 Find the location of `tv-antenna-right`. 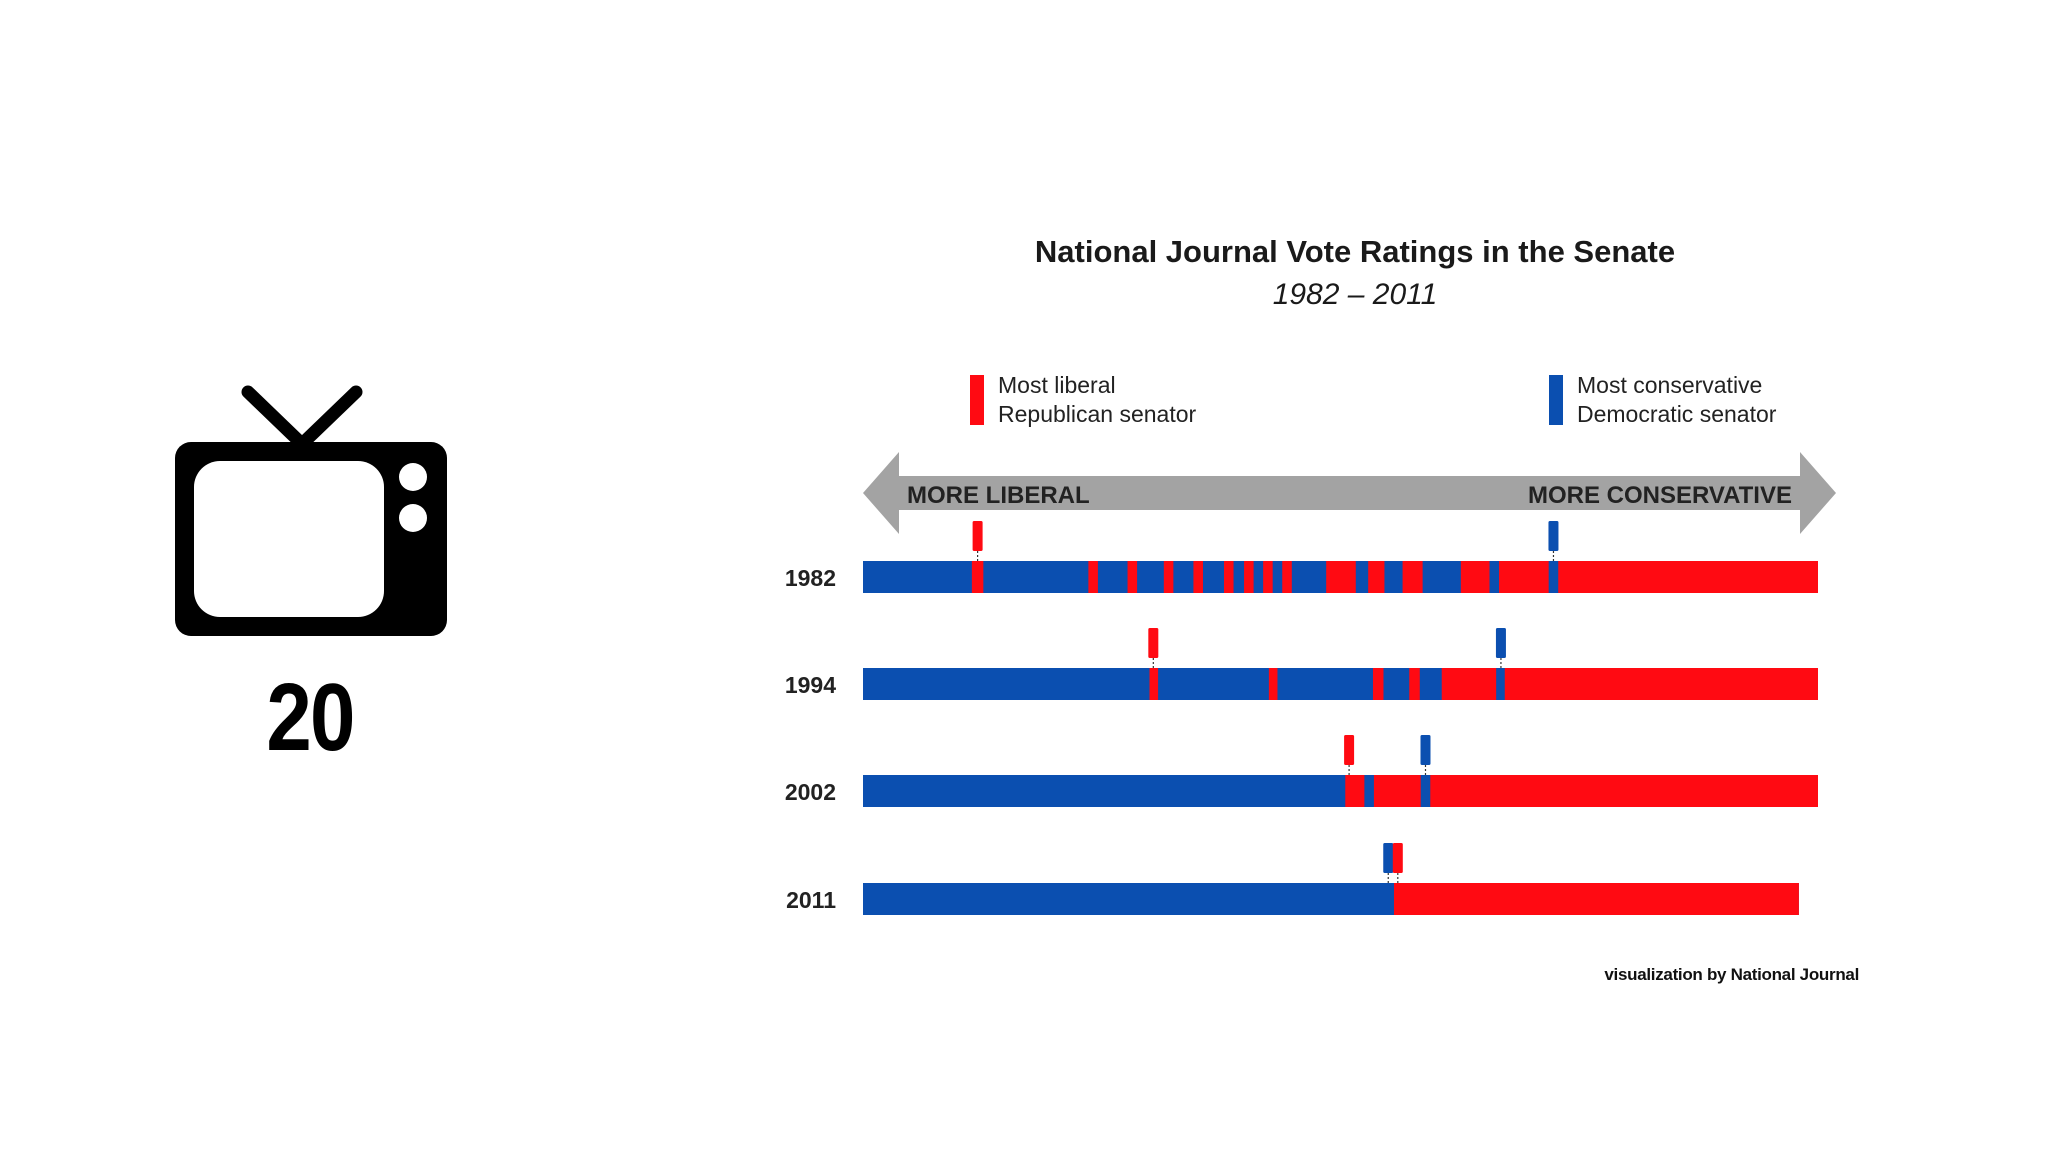

tv-antenna-right is located at coordinates (329, 418).